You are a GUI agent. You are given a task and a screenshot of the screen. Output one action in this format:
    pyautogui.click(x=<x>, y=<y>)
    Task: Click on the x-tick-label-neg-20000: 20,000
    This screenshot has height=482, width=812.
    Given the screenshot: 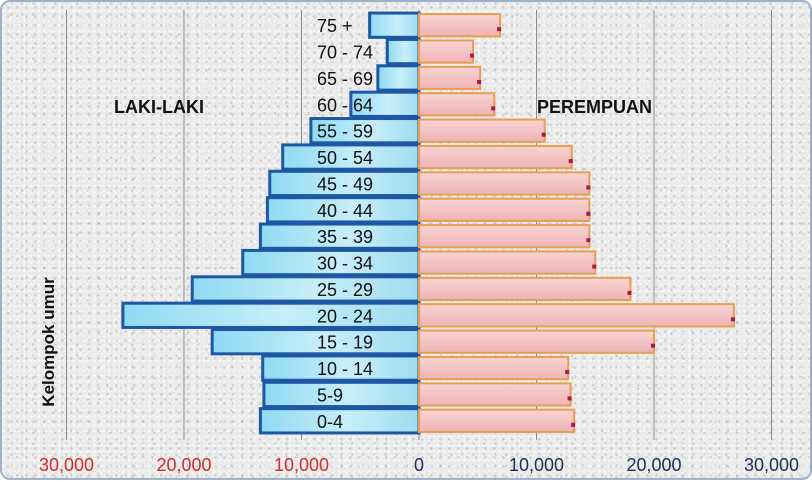 What is the action you would take?
    pyautogui.click(x=183, y=465)
    